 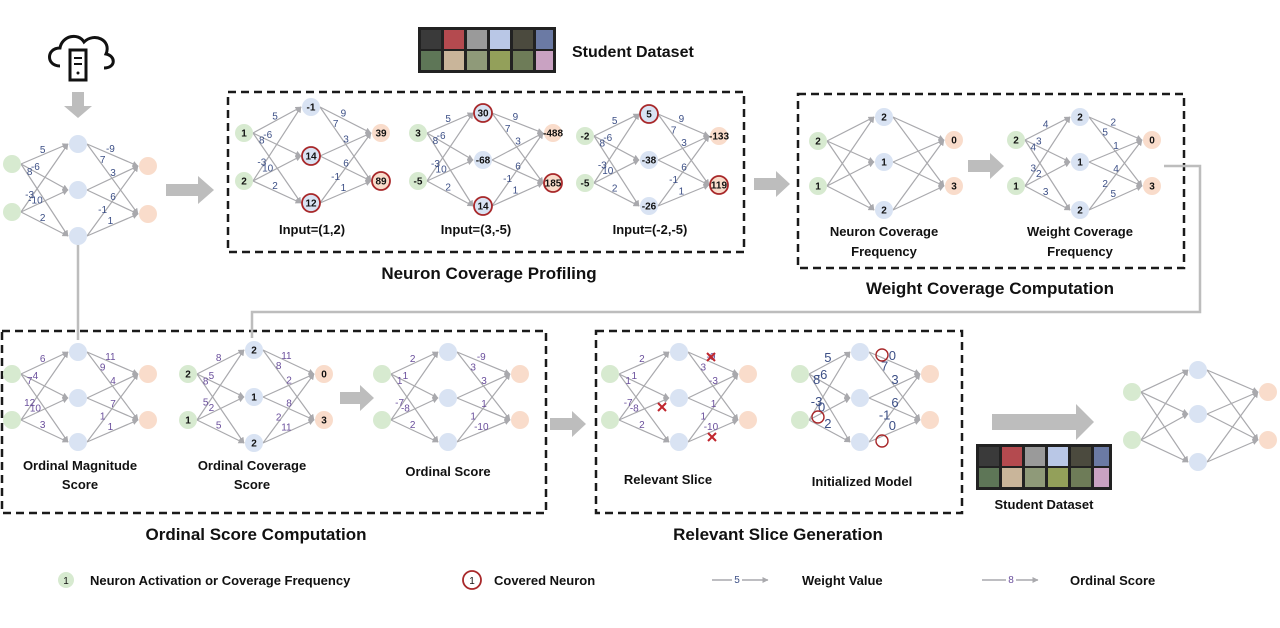 What do you see at coordinates (418, 182) in the screenshot?
I see `neuron-value: -5` at bounding box center [418, 182].